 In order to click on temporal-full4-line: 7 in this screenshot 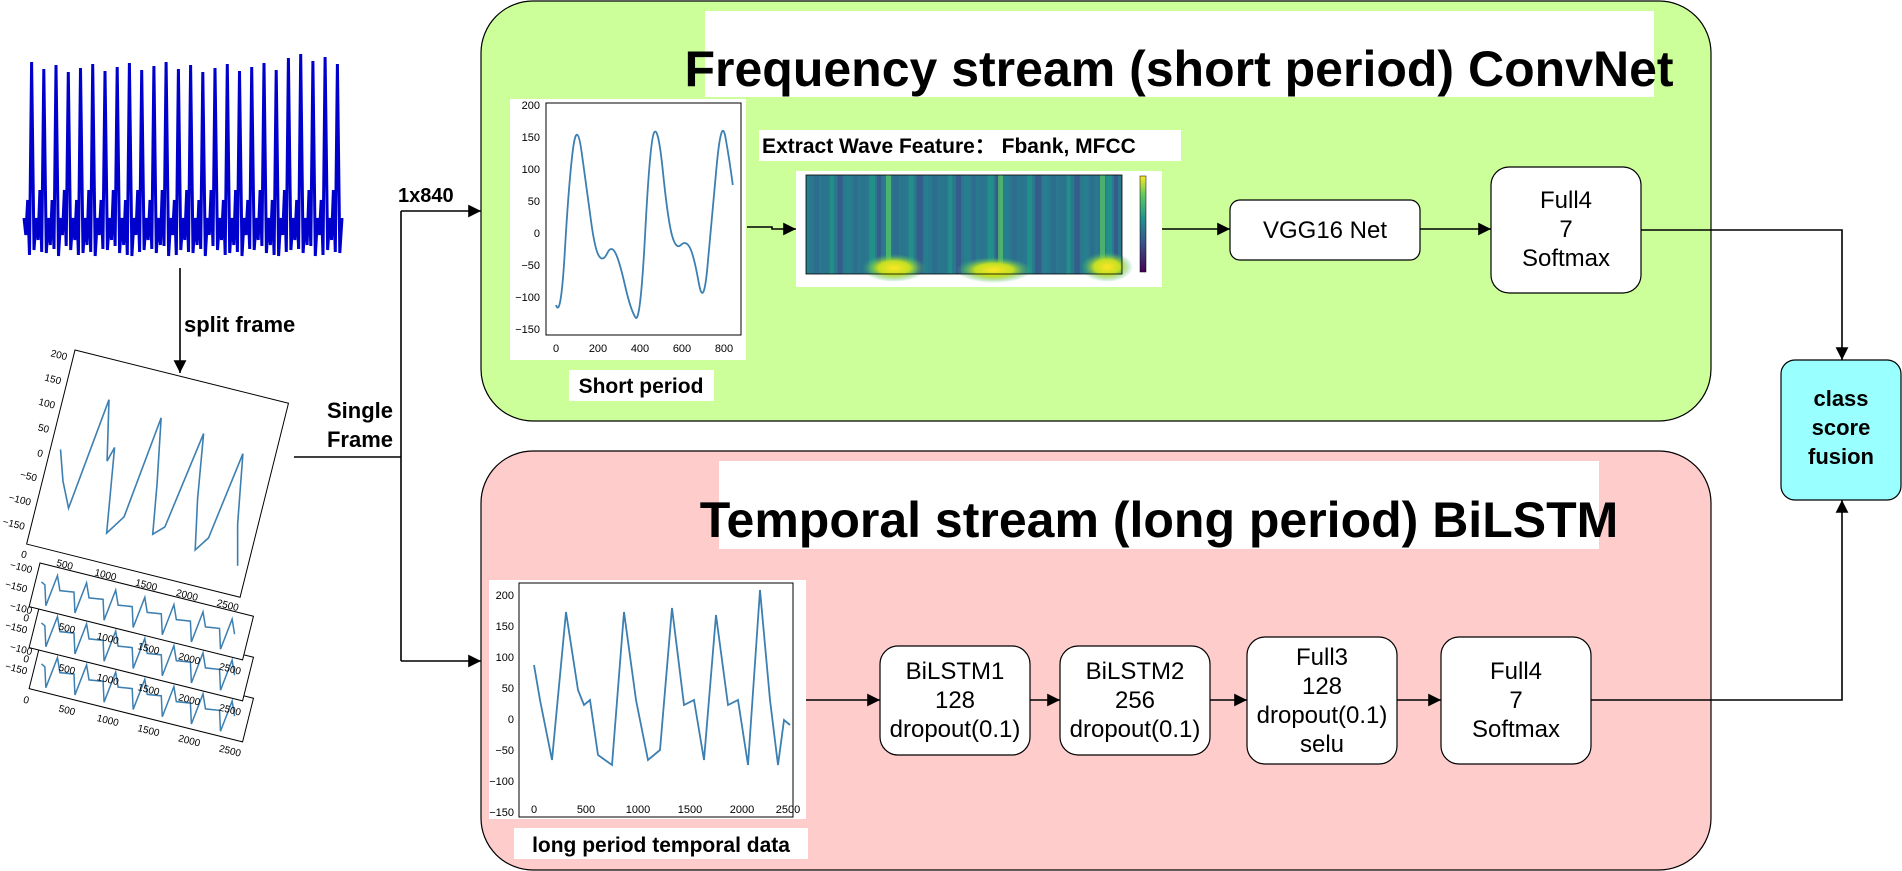, I will do `click(1515, 700)`.